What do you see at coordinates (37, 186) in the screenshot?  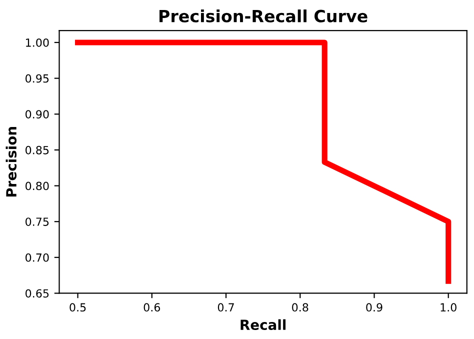 I see `y-tick-label: 0.80` at bounding box center [37, 186].